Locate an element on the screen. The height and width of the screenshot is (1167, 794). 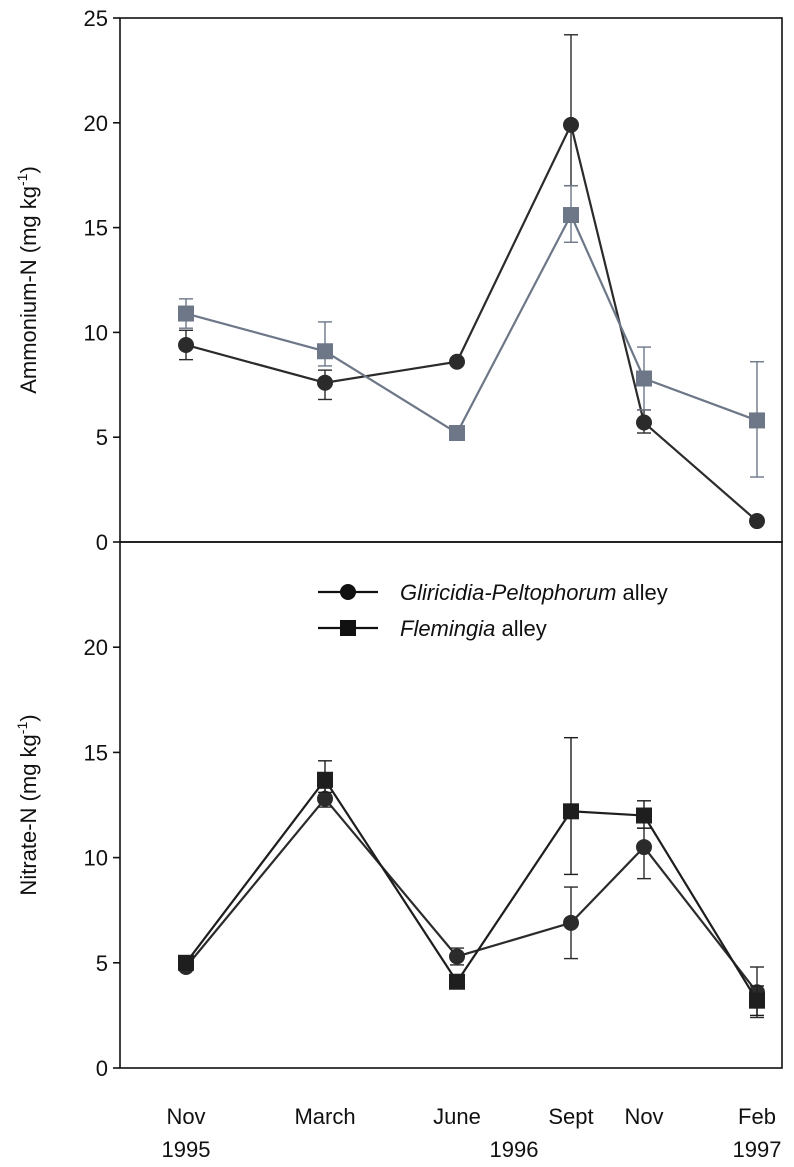
legend-item-gliricidia: Gliricidia-Peltophorum alley is located at coordinates (493, 592).